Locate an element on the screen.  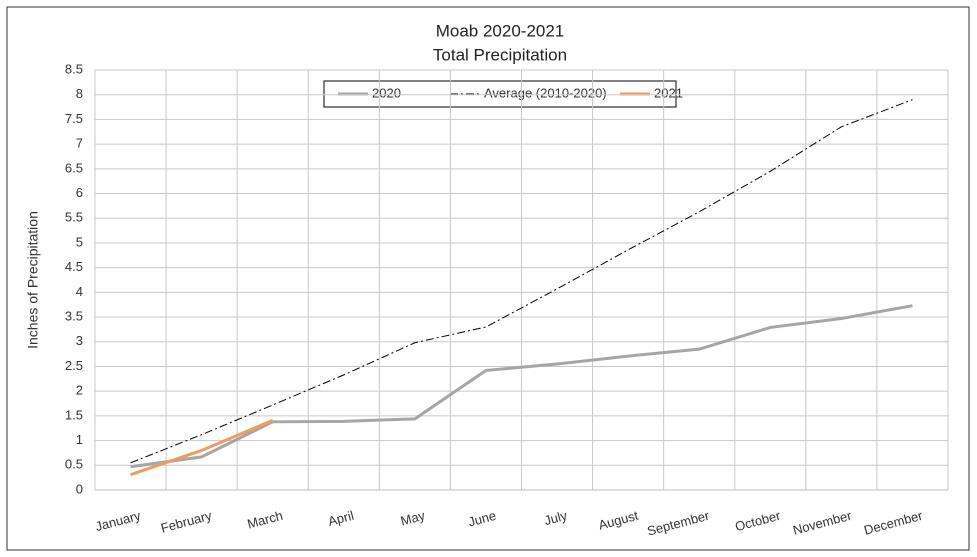
legend-label: Average (2010-2020) is located at coordinates (545, 92).